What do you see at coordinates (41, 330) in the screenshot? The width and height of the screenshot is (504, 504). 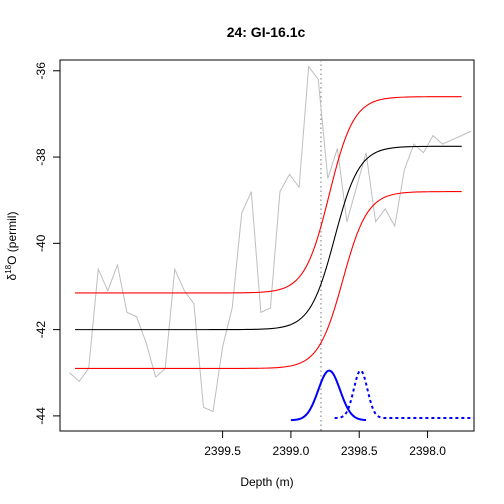 I see `y-tick-label: -42` at bounding box center [41, 330].